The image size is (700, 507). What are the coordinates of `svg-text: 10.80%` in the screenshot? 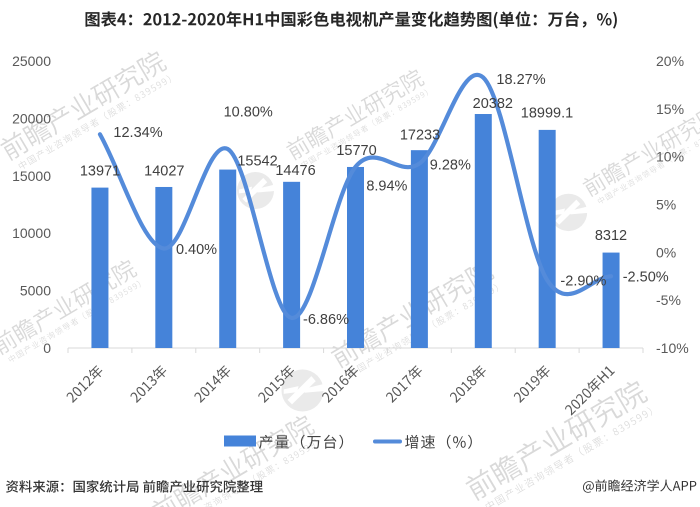 It's located at (248, 112).